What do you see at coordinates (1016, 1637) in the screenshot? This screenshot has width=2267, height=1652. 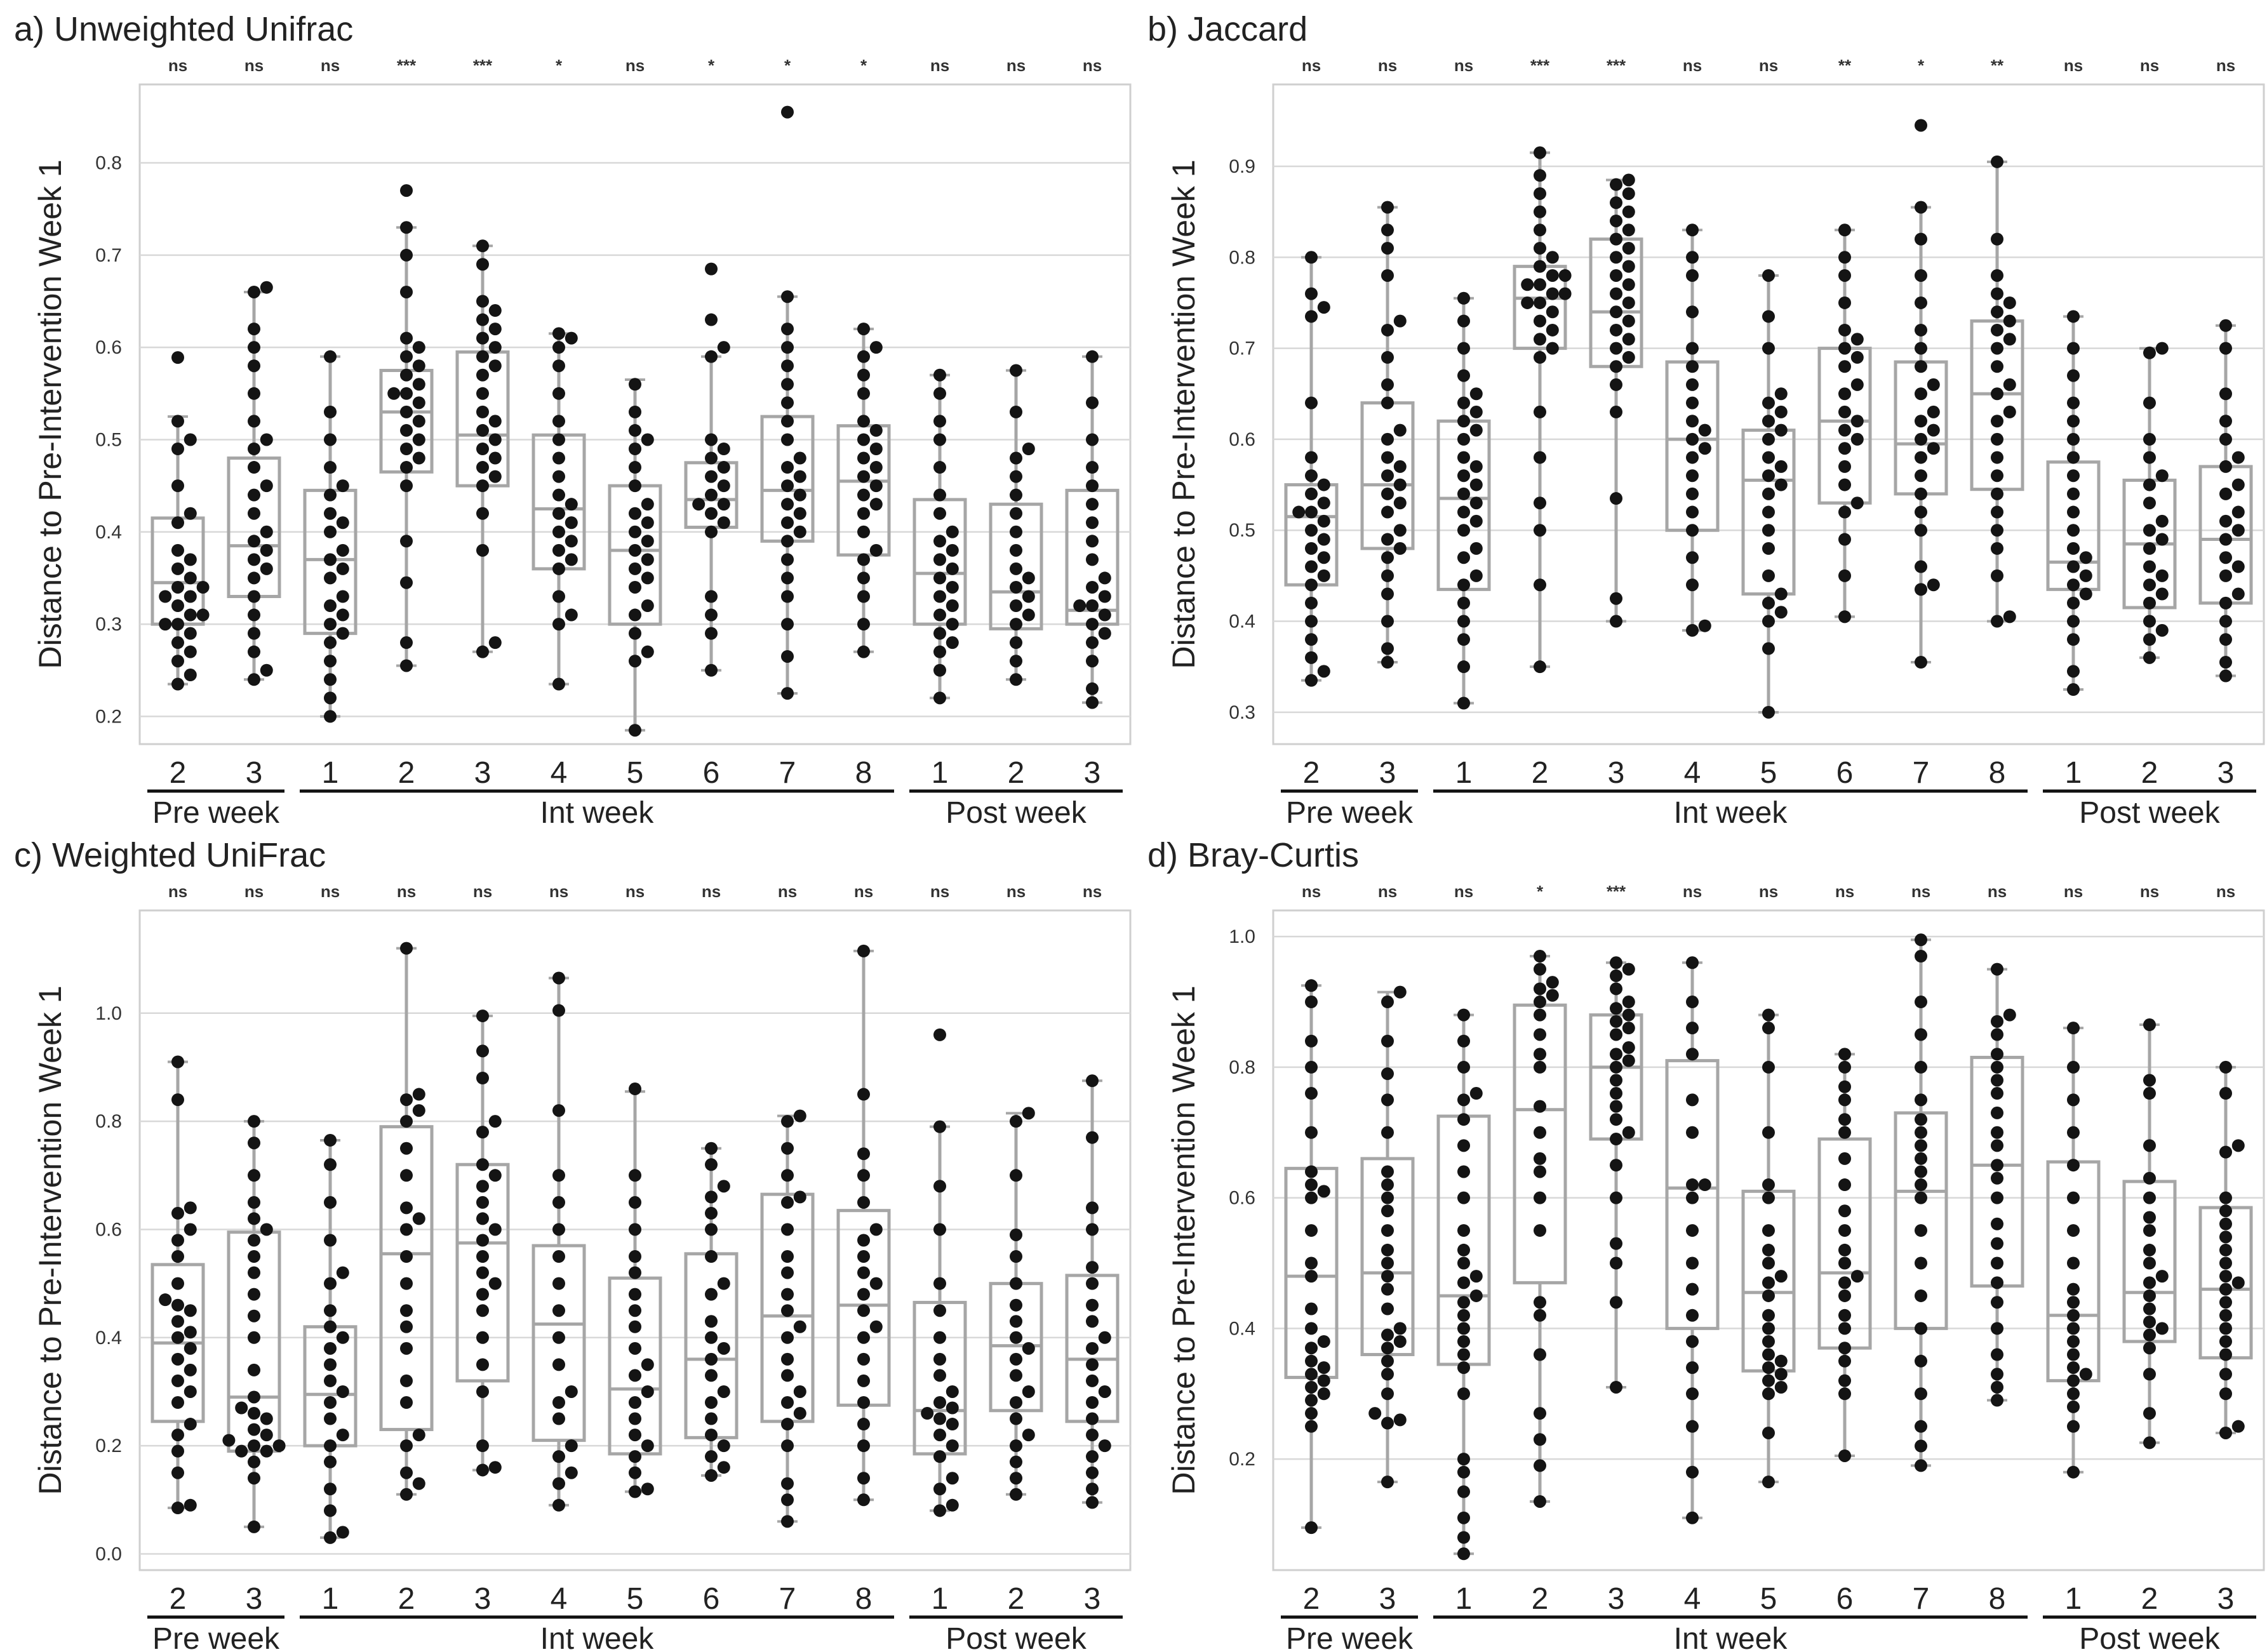 I see `group-label: Post week` at bounding box center [1016, 1637].